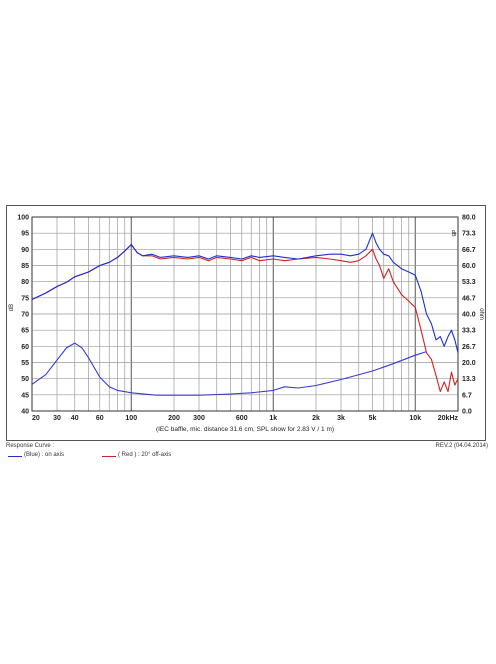 This screenshot has height=664, width=496. Describe the element at coordinates (23, 218) in the screenshot. I see `y-tick-label-left: 100` at that location.